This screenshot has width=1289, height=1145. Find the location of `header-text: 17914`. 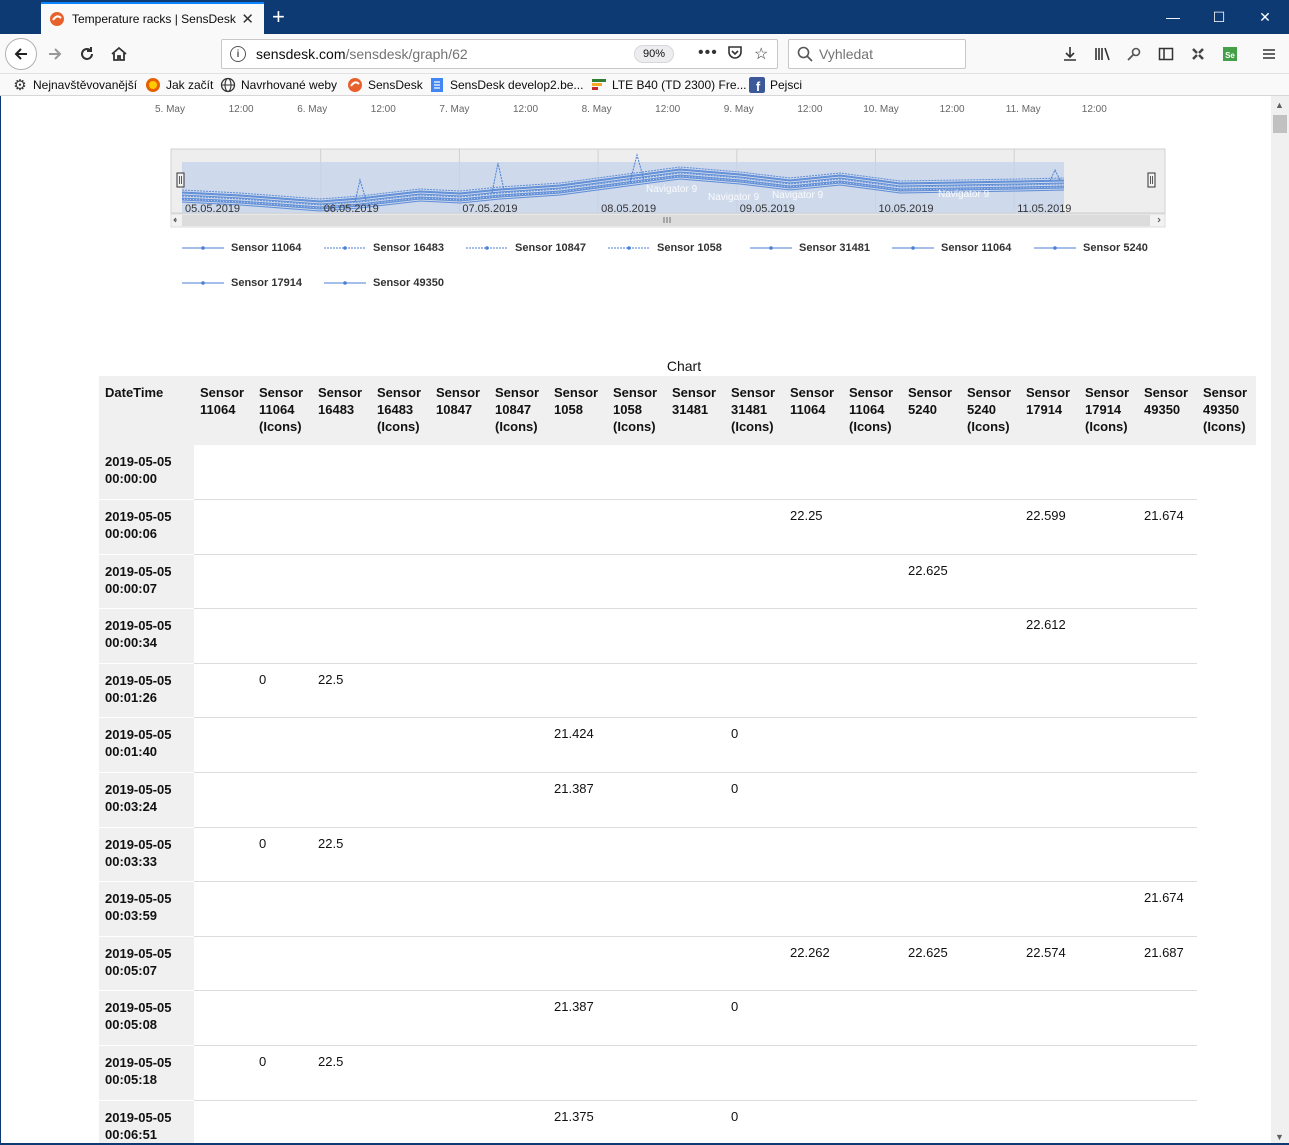

header-text: 17914 is located at coordinates (1103, 409).